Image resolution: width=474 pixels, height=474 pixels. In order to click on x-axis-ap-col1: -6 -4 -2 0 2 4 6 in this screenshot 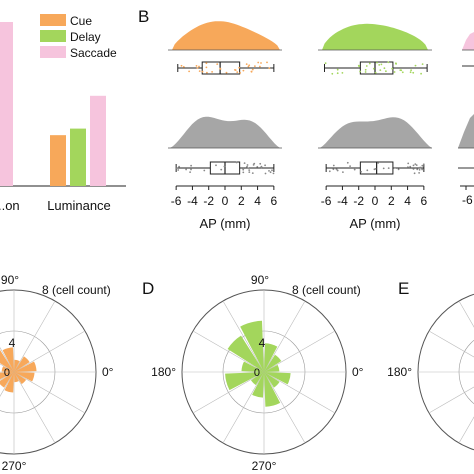, I will do `click(224, 196)`.